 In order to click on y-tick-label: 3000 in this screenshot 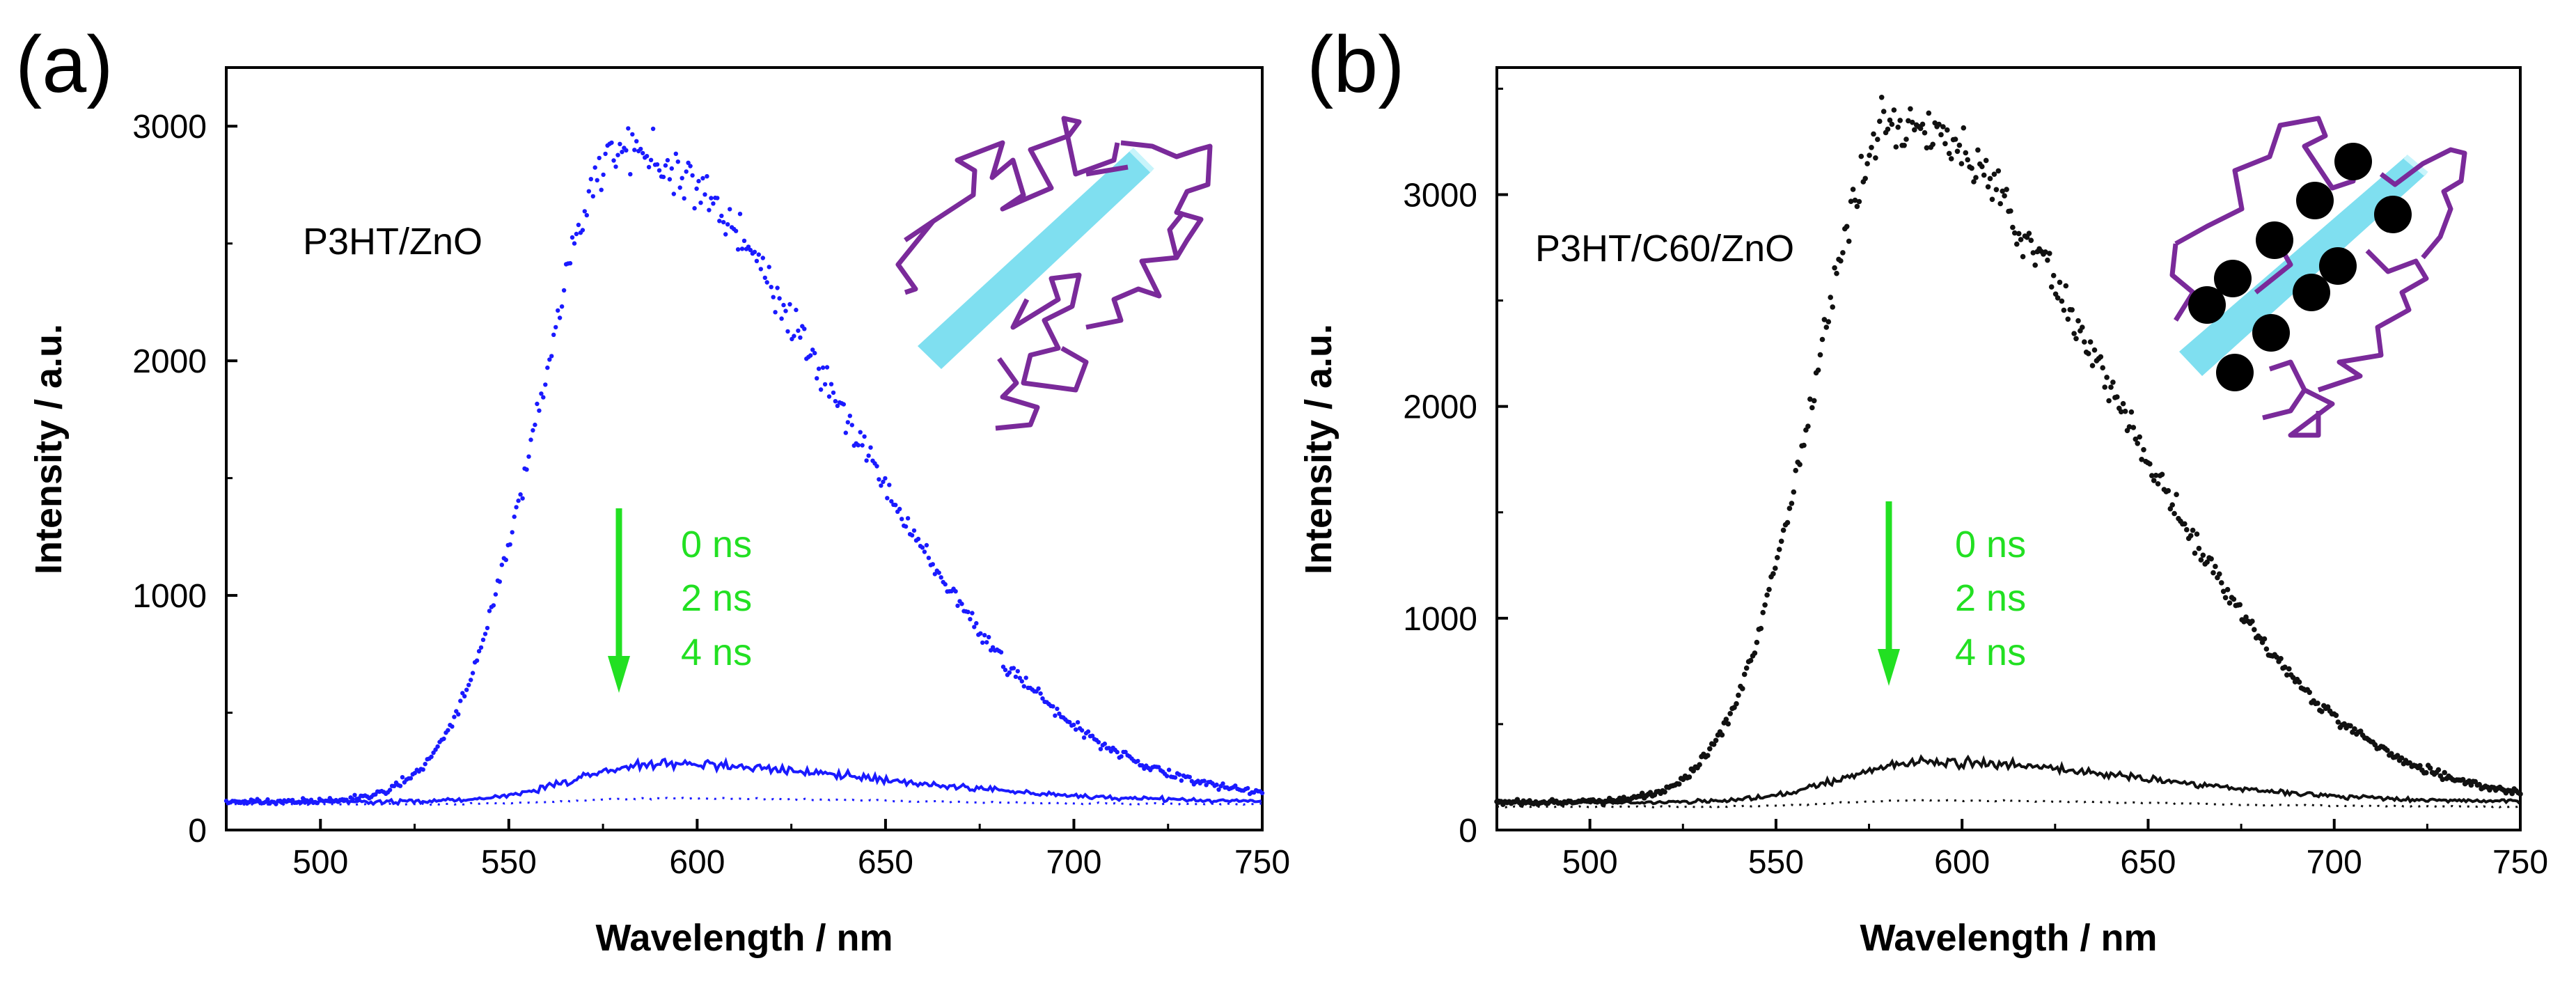, I will do `click(1440, 196)`.